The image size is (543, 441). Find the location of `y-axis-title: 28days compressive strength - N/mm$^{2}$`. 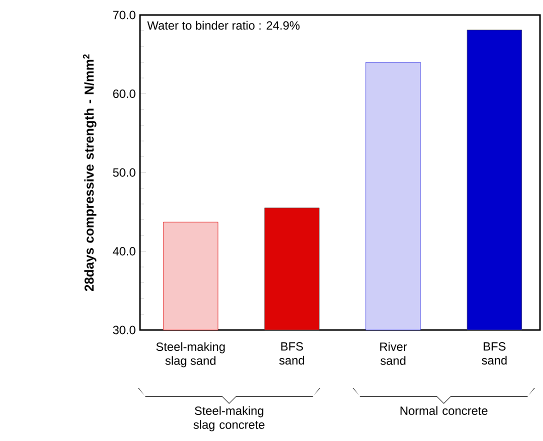

y-axis-title: 28days compressive strength - N/mm$^{2}$ is located at coordinates (89, 173).